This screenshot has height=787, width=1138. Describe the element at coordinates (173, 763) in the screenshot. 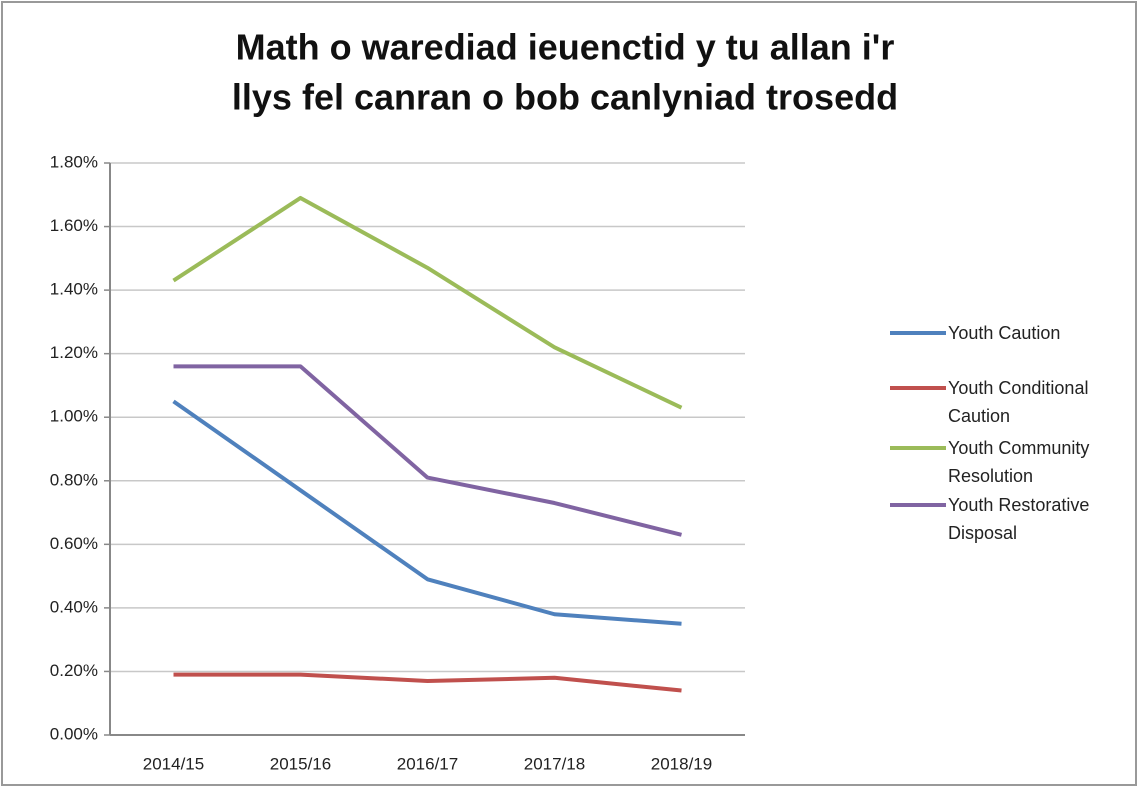

I see `x-tick-label: 2014/15` at that location.